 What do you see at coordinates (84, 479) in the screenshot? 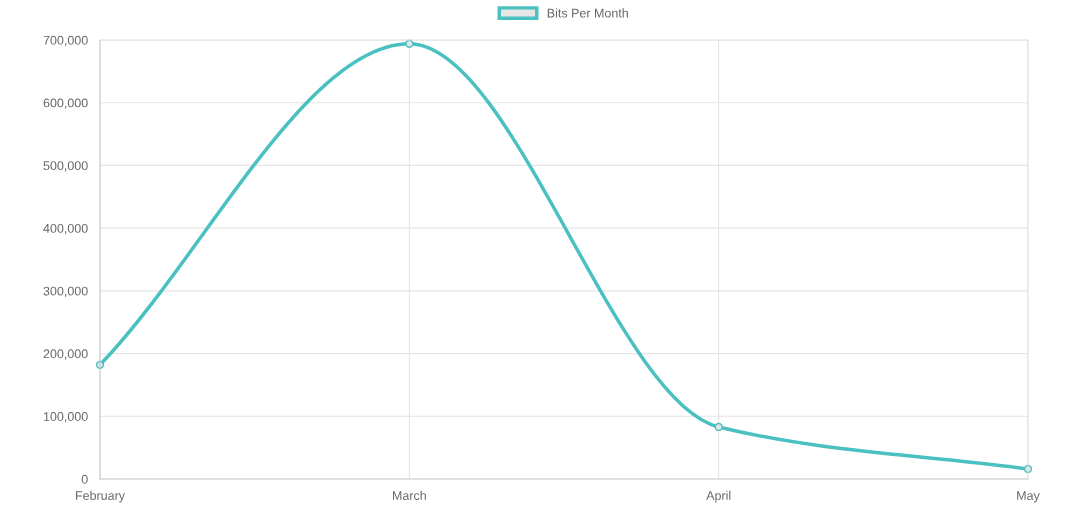
I see `y-tick-label: 0` at bounding box center [84, 479].